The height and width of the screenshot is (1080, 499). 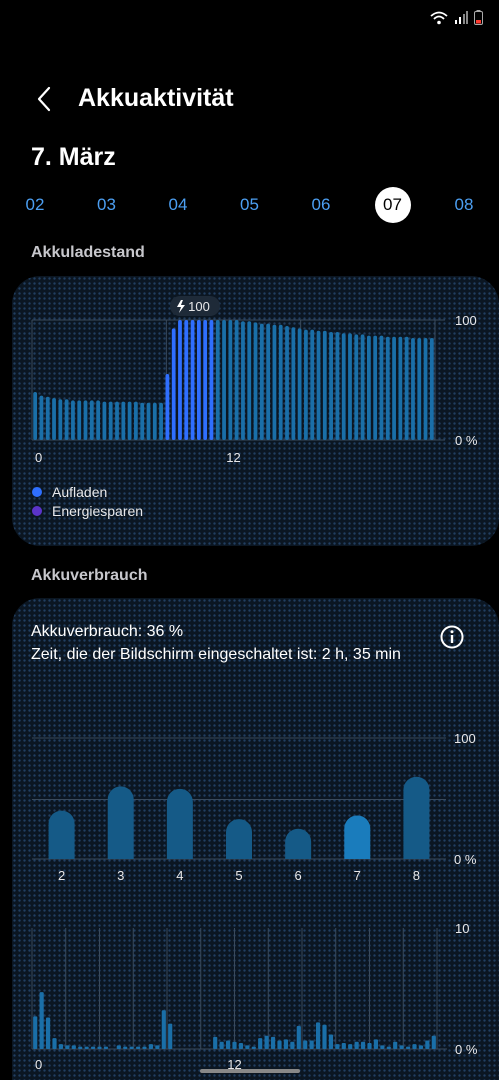 I want to click on x-tick-label: 4, so click(x=179, y=875).